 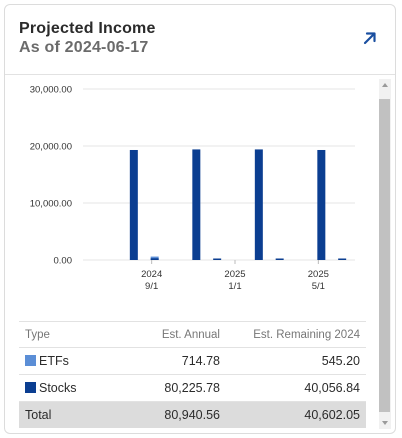 I want to click on table-row: Stocks 80,225.78 40,056.84, so click(x=192, y=388).